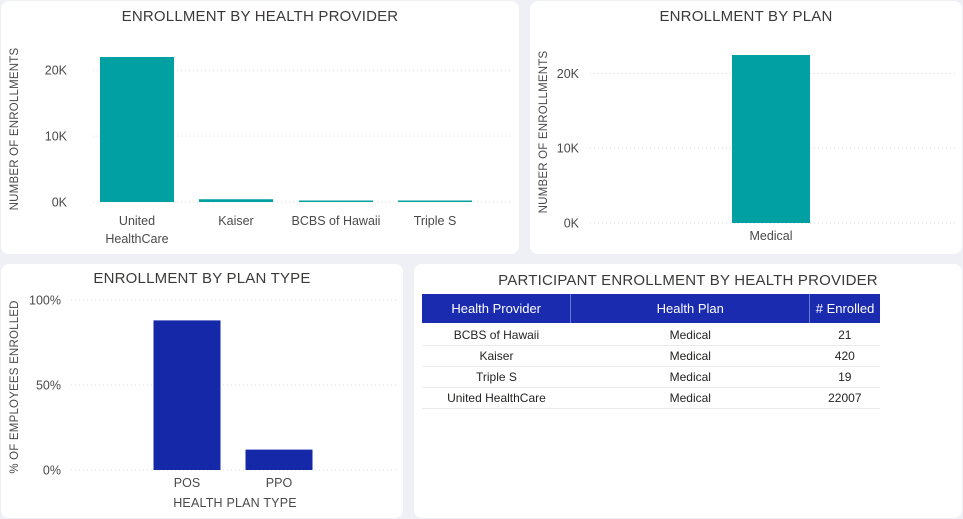  Describe the element at coordinates (435, 201) in the screenshot. I see `bar-triple-s` at that location.